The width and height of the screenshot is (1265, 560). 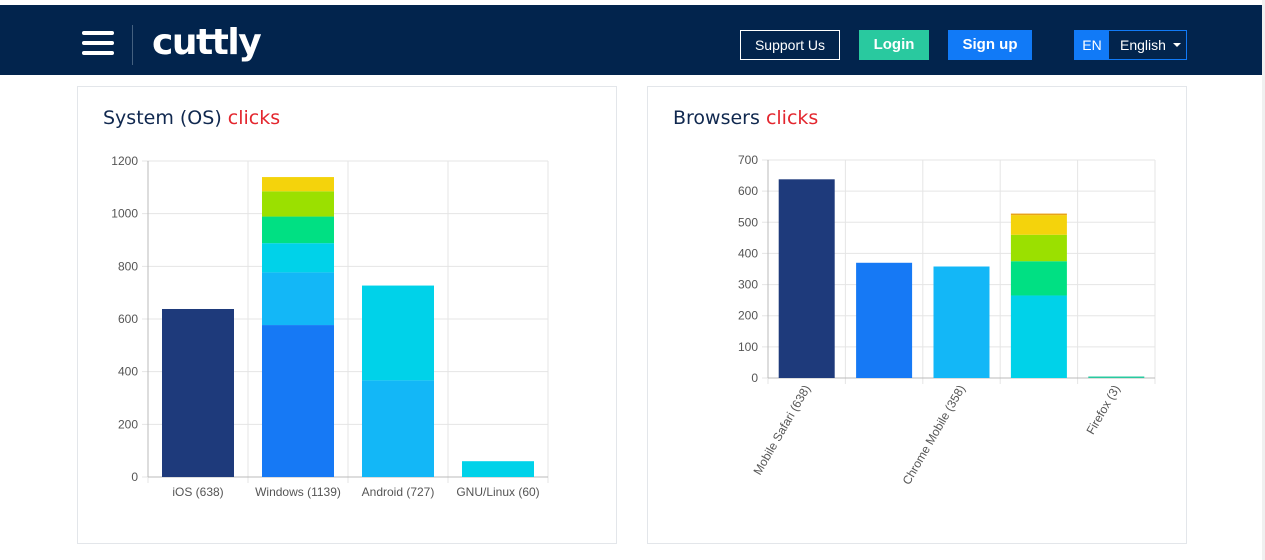 I want to click on language-code: EN, so click(x=1092, y=45).